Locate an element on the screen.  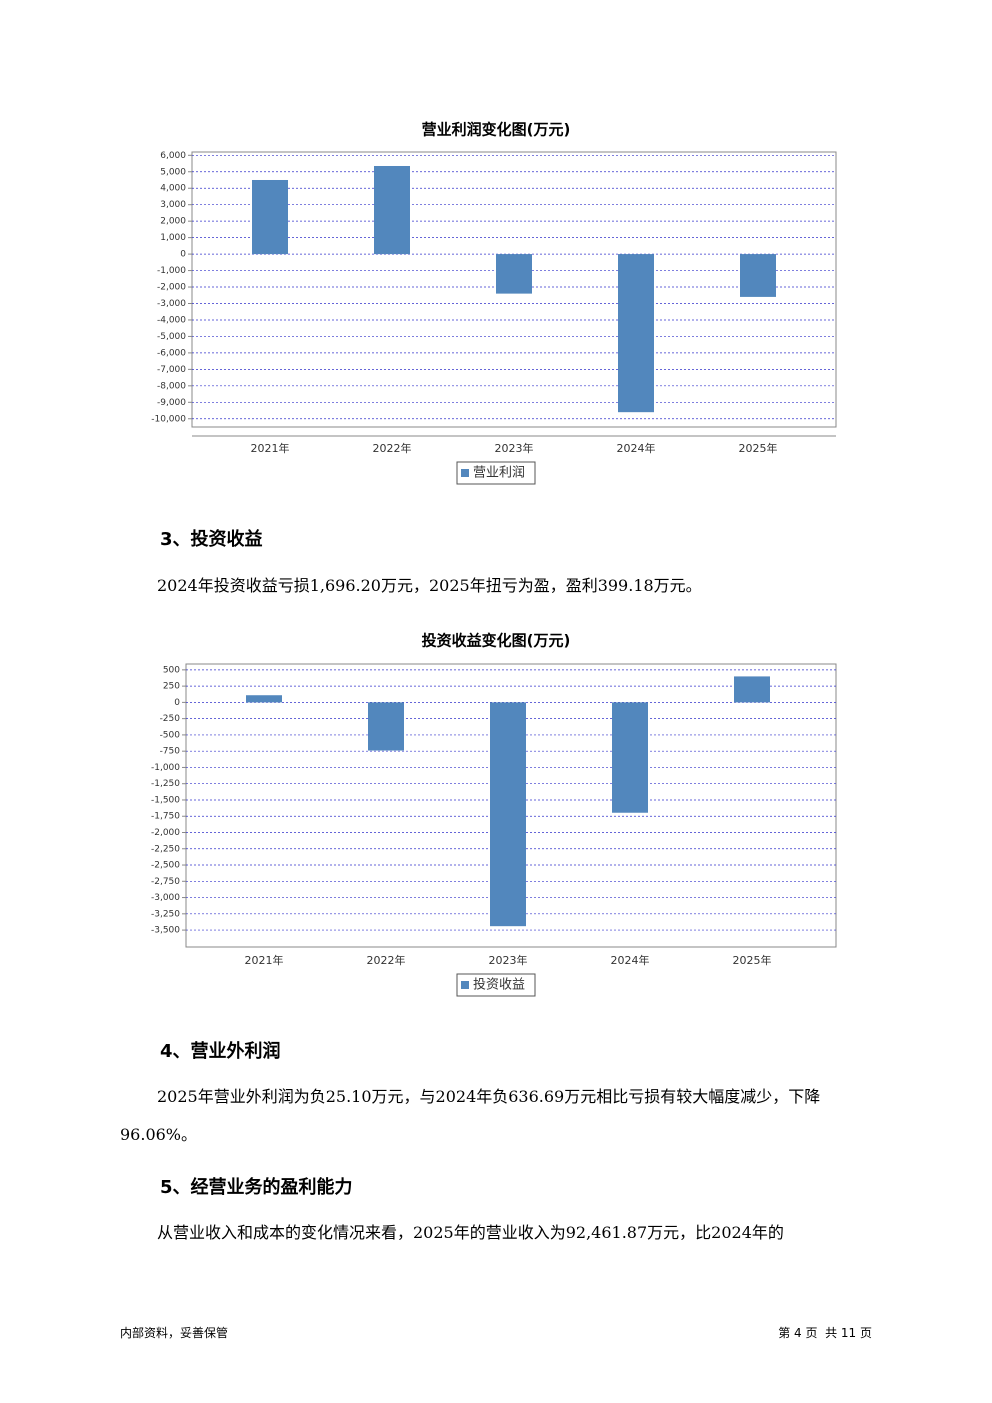
heading: 4、营业外利润 is located at coordinates (220, 1051).